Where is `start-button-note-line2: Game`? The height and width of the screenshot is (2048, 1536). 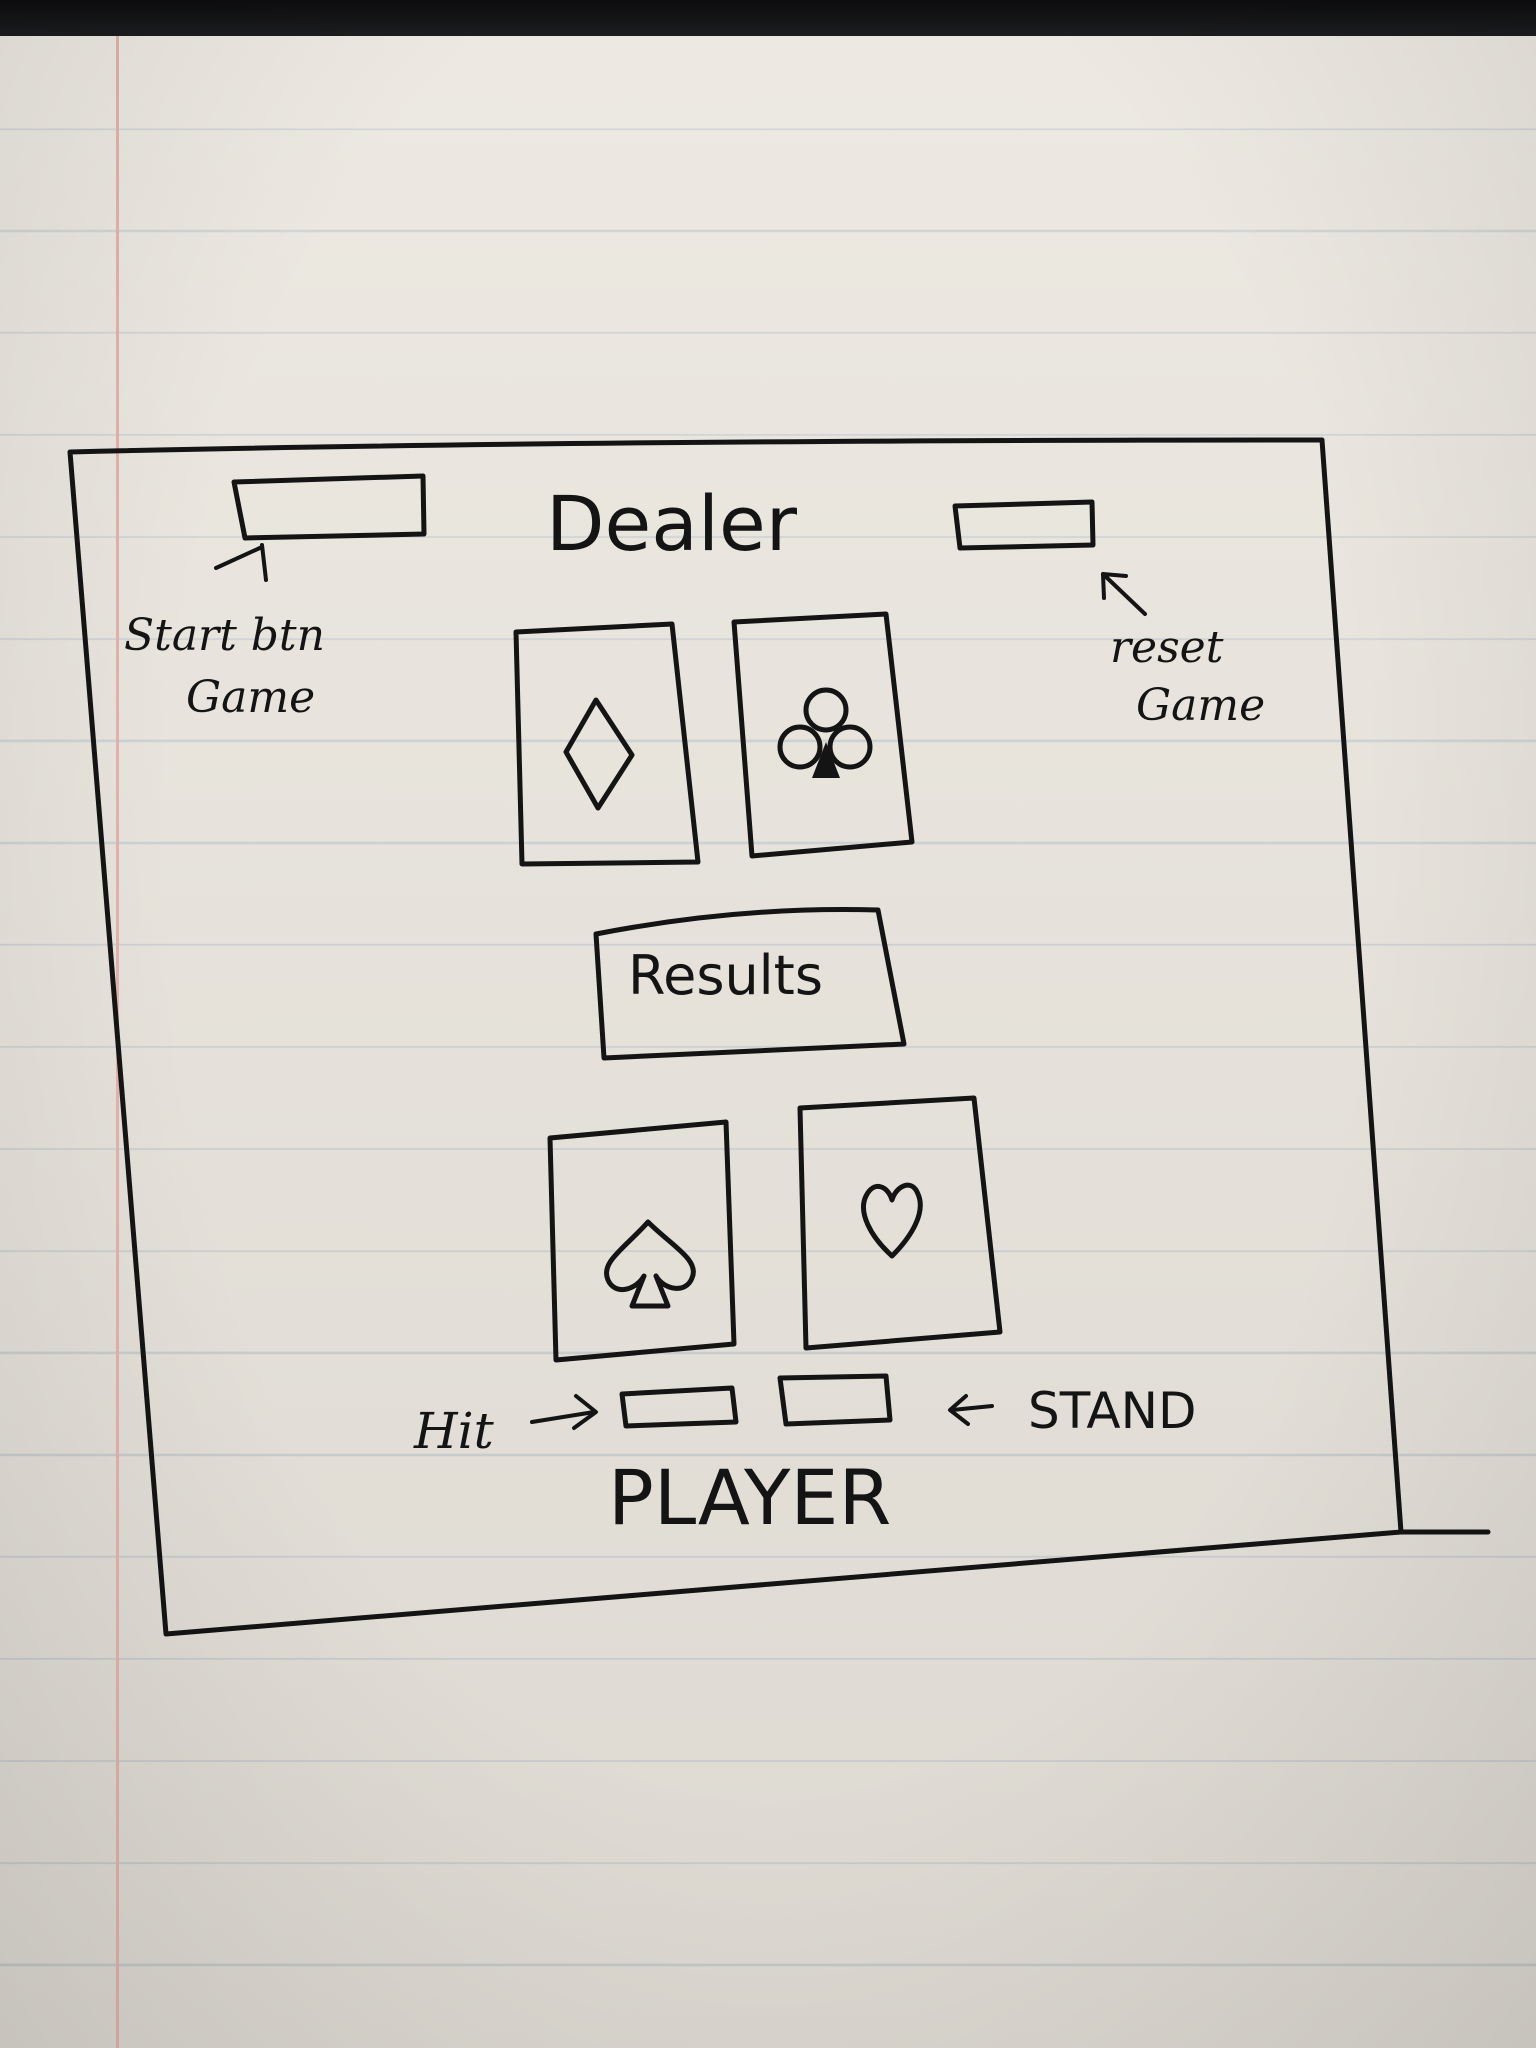 start-button-note-line2: Game is located at coordinates (250, 697).